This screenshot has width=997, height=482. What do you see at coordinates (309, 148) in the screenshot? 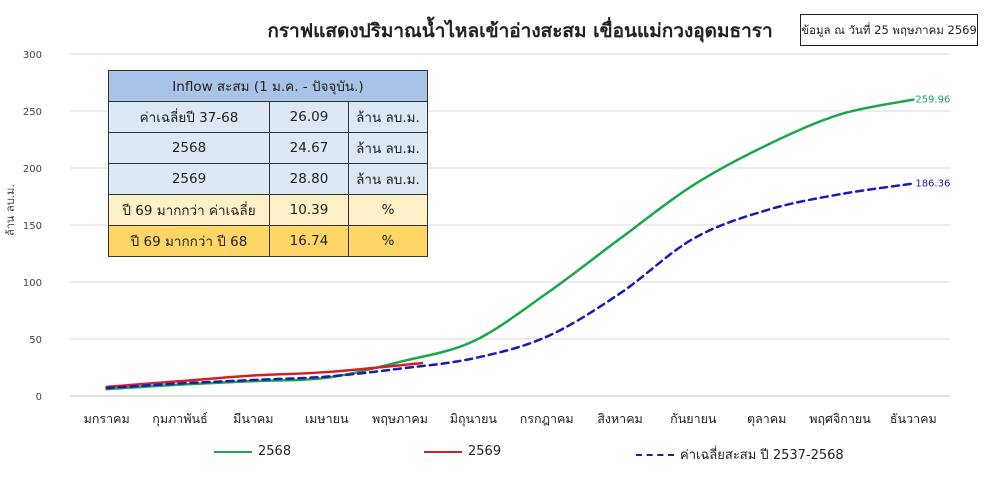
I see `row-value: 24.67` at bounding box center [309, 148].